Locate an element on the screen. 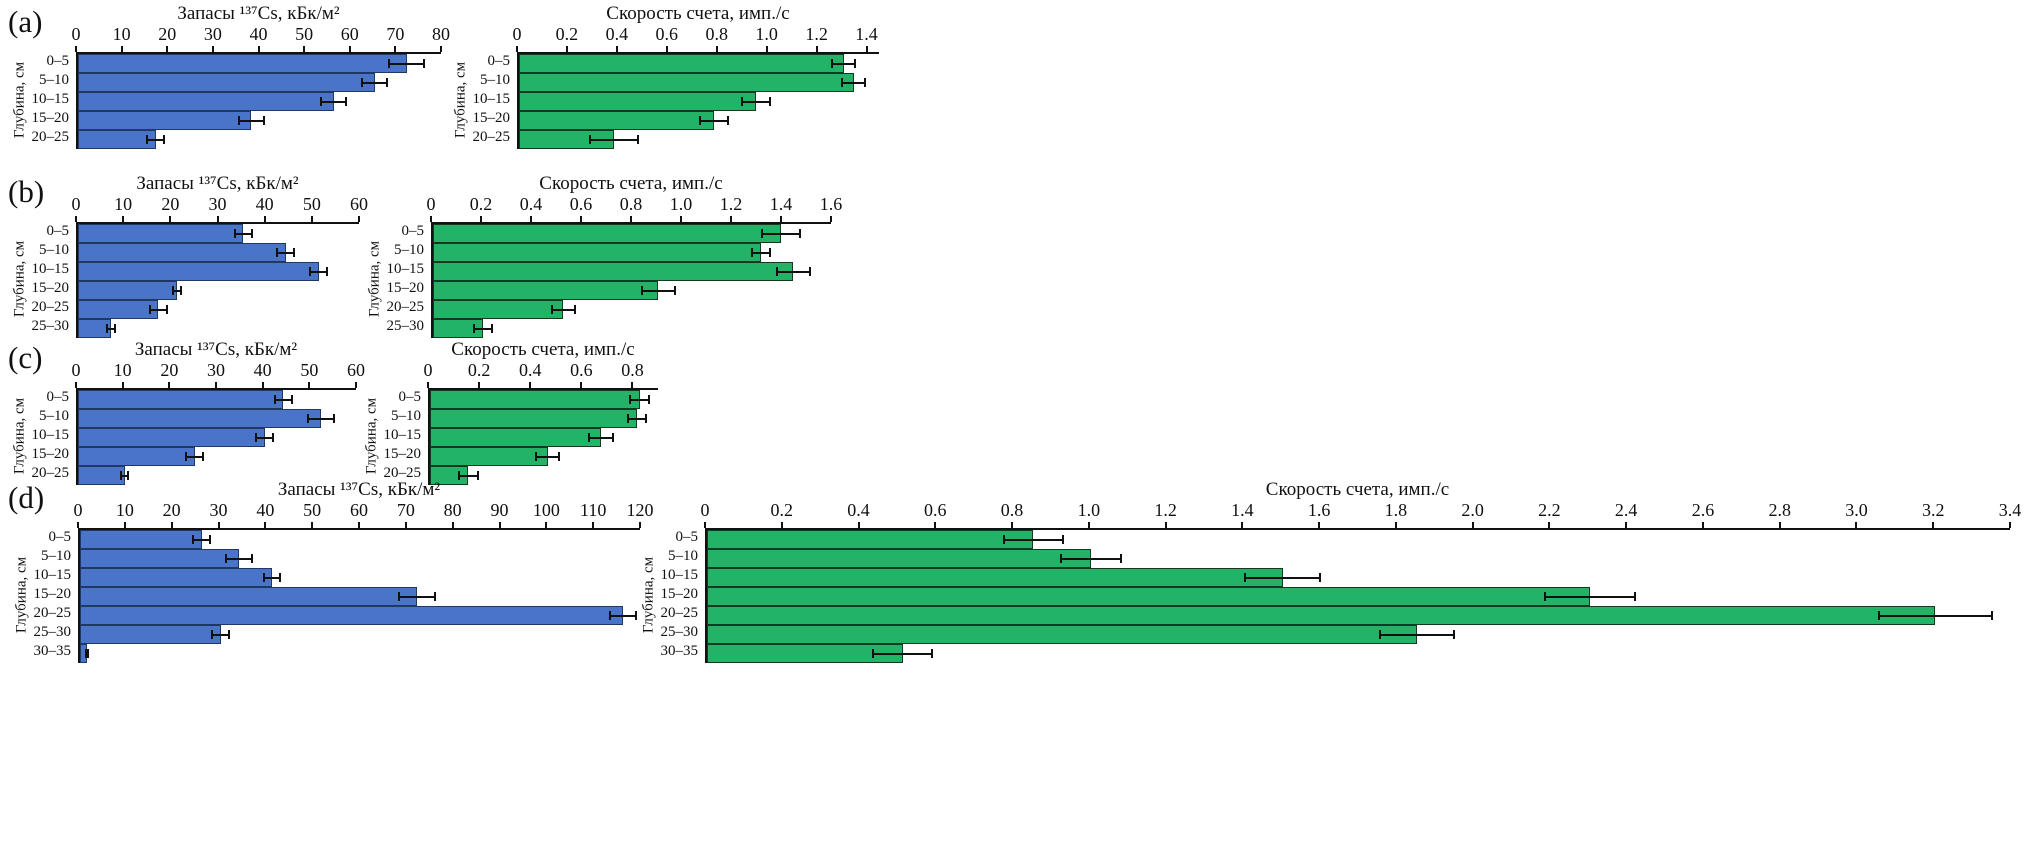 The width and height of the screenshot is (2027, 841). category-label: 30–35 is located at coordinates (679, 651).